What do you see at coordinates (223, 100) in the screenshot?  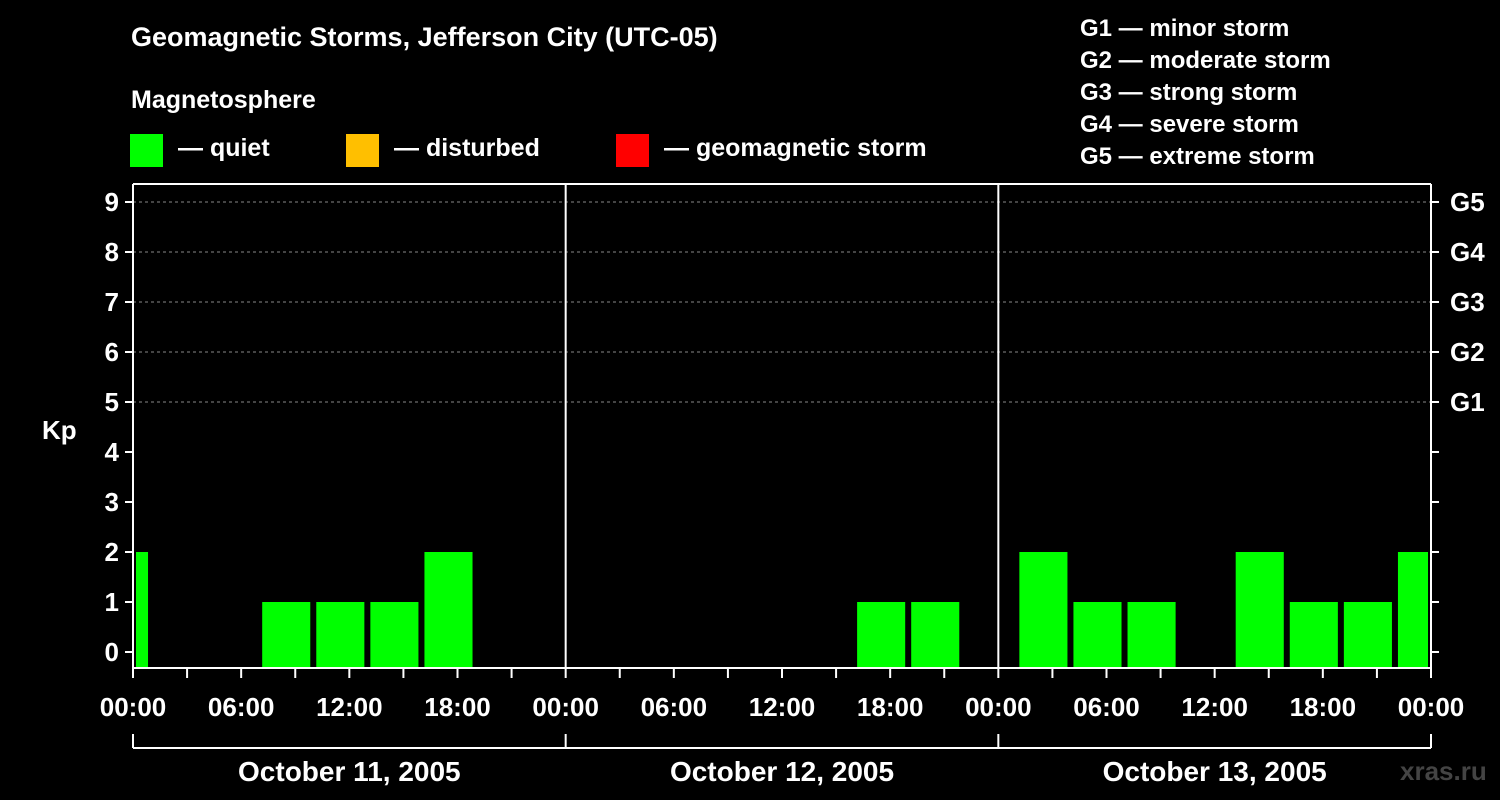 I see `legend-title: Magnetosphere` at bounding box center [223, 100].